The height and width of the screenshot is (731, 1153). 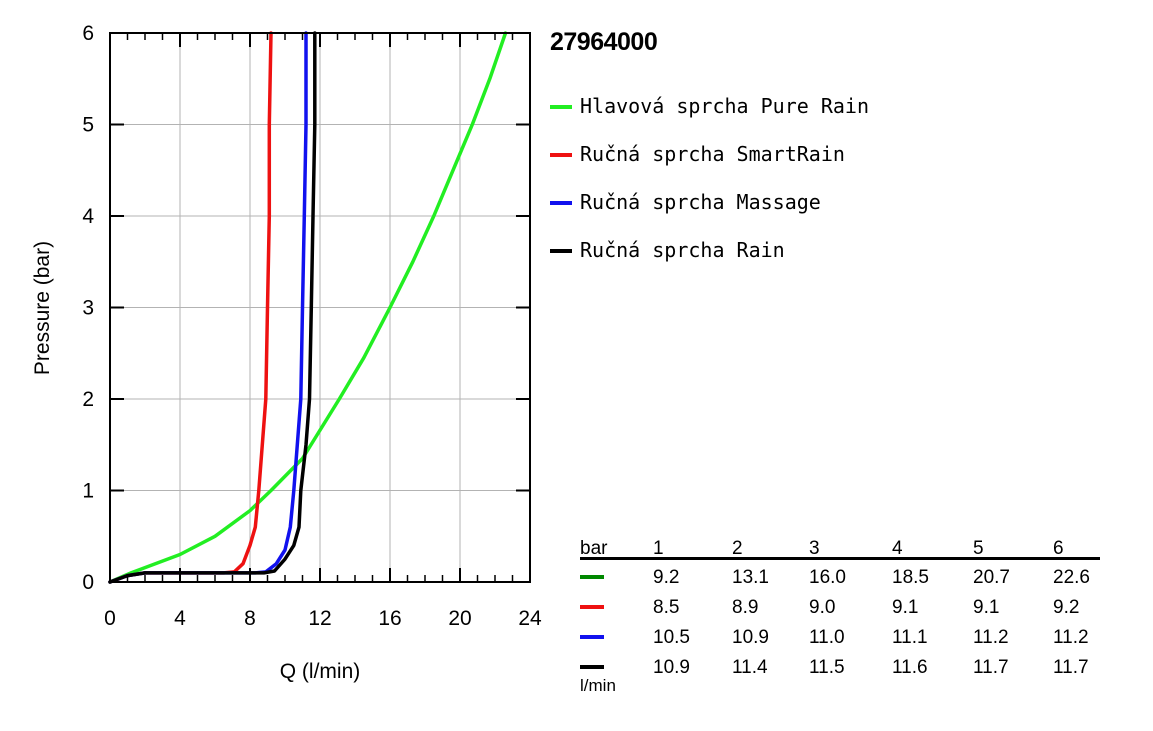 What do you see at coordinates (712, 154) in the screenshot?
I see `legend-label-smartrain: Ručná sprcha SmartRain` at bounding box center [712, 154].